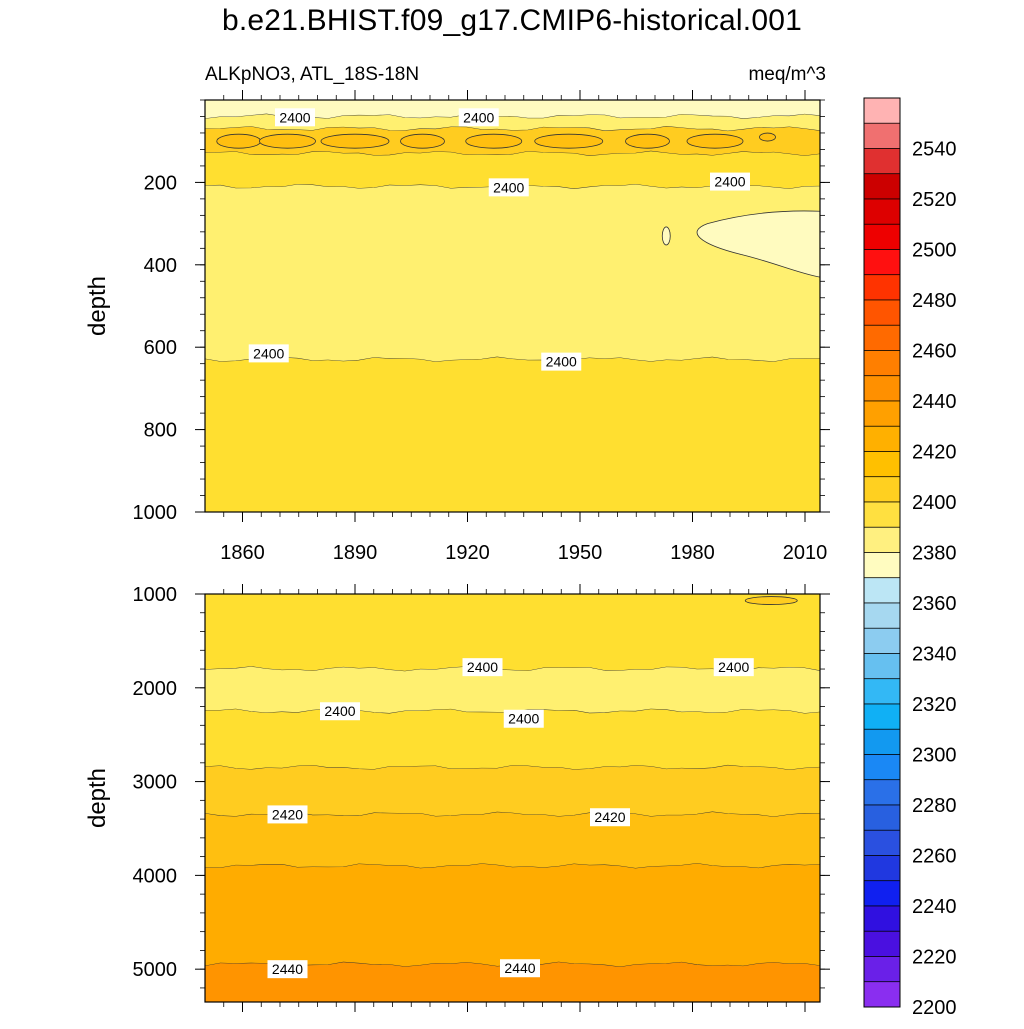  What do you see at coordinates (160, 431) in the screenshot?
I see `y-tick-label: 800` at bounding box center [160, 431].